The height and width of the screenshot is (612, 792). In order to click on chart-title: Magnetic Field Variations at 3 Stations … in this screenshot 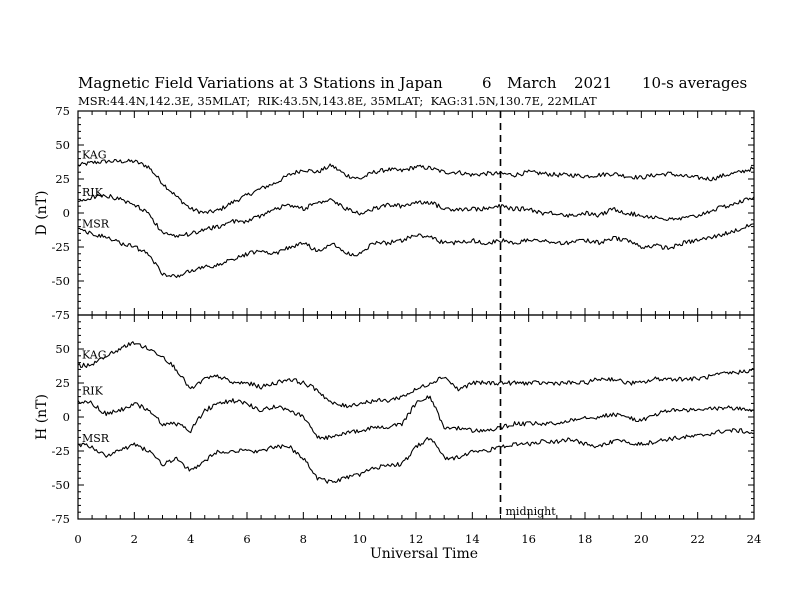, I will do `click(260, 83)`.